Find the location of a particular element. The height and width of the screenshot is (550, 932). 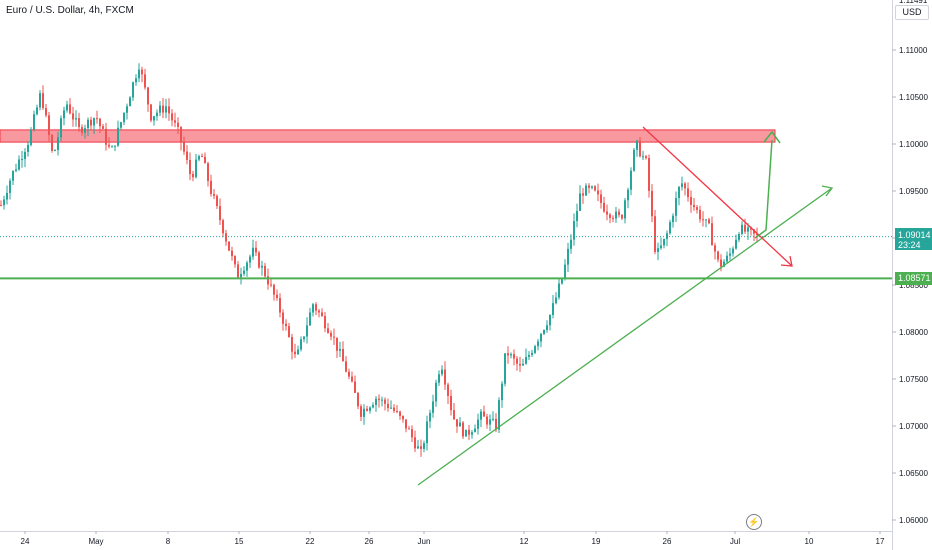

last-price-value: 1.09014 is located at coordinates (914, 234).